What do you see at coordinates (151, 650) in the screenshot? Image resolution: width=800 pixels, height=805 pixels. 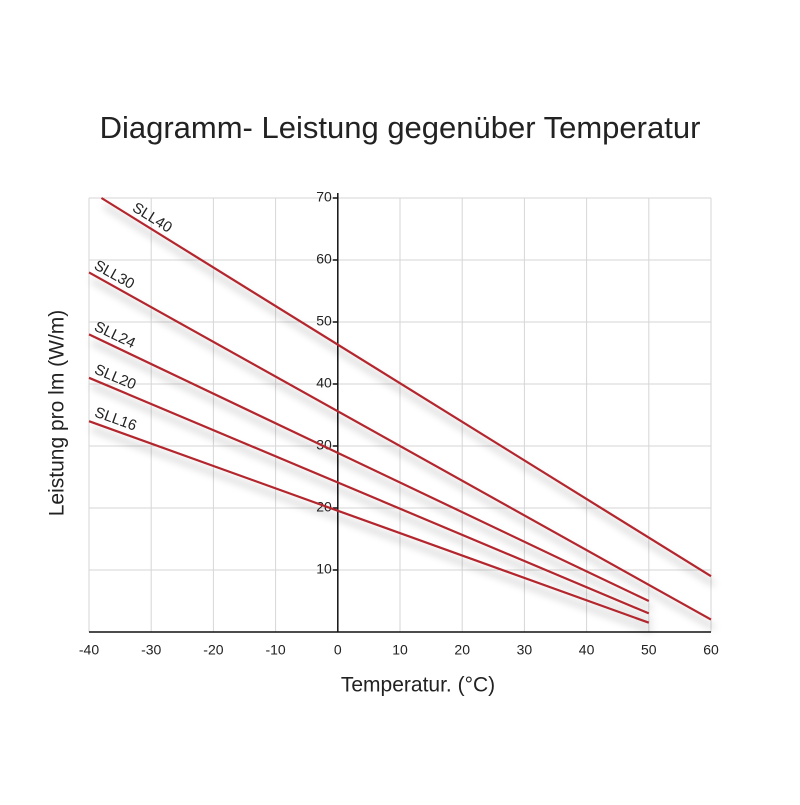 I see `x-tick-label: -30` at bounding box center [151, 650].